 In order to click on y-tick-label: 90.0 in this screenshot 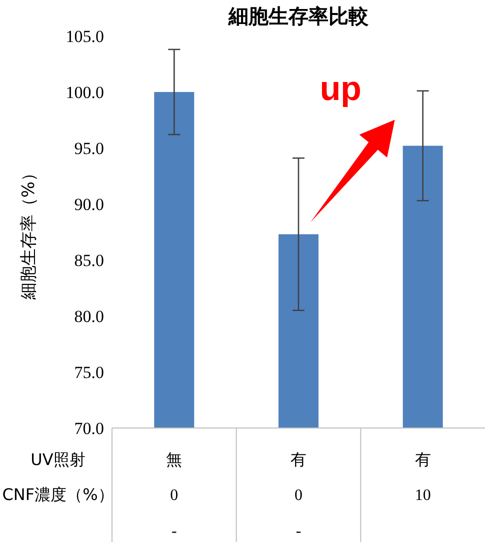, I will do `click(89, 204)`.